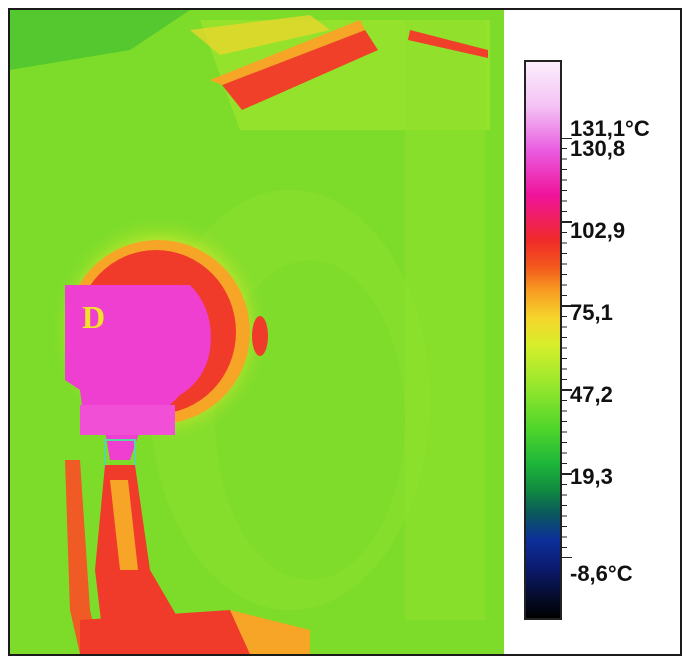 Image resolution: width=690 pixels, height=664 pixels. Describe the element at coordinates (591, 312) in the screenshot. I see `scale-label-75-1: 75,1` at that location.